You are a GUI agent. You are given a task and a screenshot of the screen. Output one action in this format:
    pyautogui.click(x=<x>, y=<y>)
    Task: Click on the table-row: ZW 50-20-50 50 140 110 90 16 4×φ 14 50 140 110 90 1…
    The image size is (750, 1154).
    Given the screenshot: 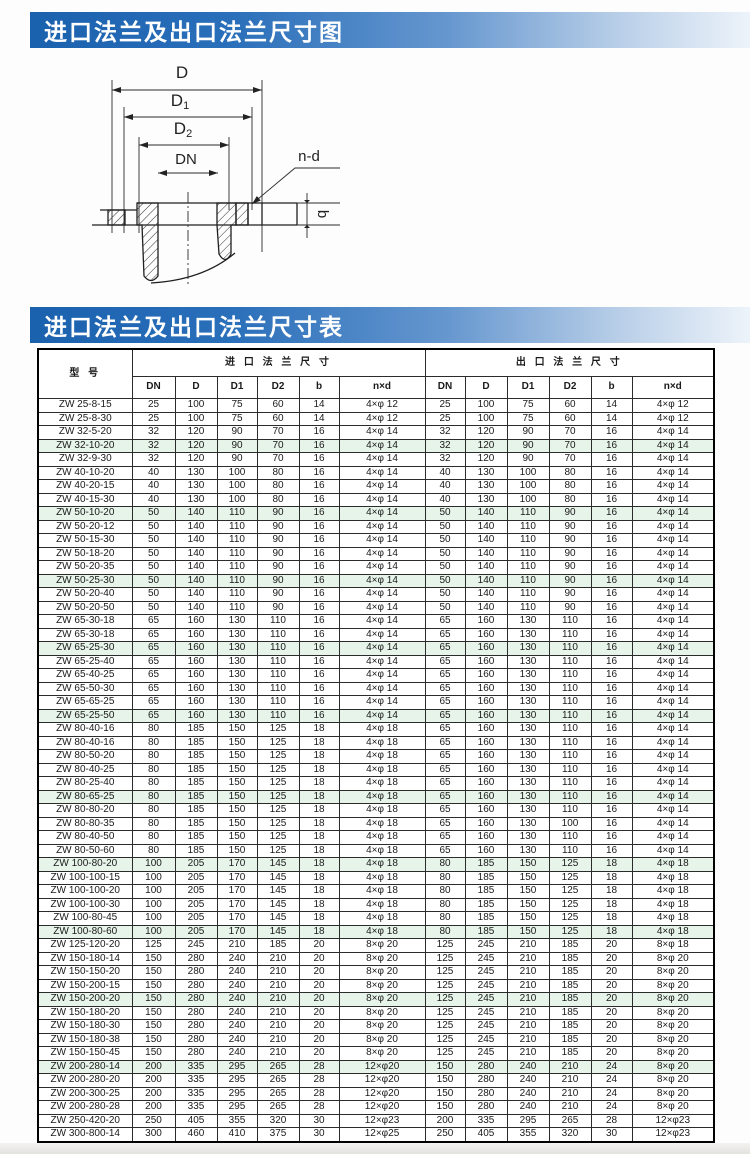 What is the action you would take?
    pyautogui.click(x=376, y=607)
    